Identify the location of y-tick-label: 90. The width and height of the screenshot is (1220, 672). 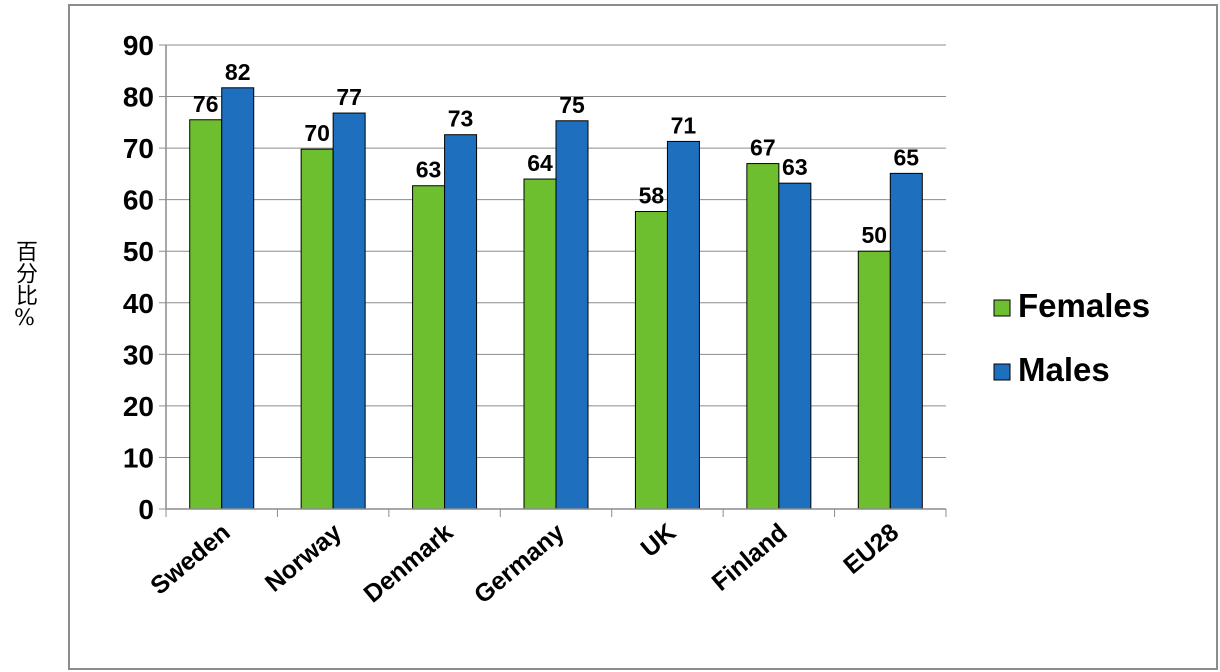
(138, 45).